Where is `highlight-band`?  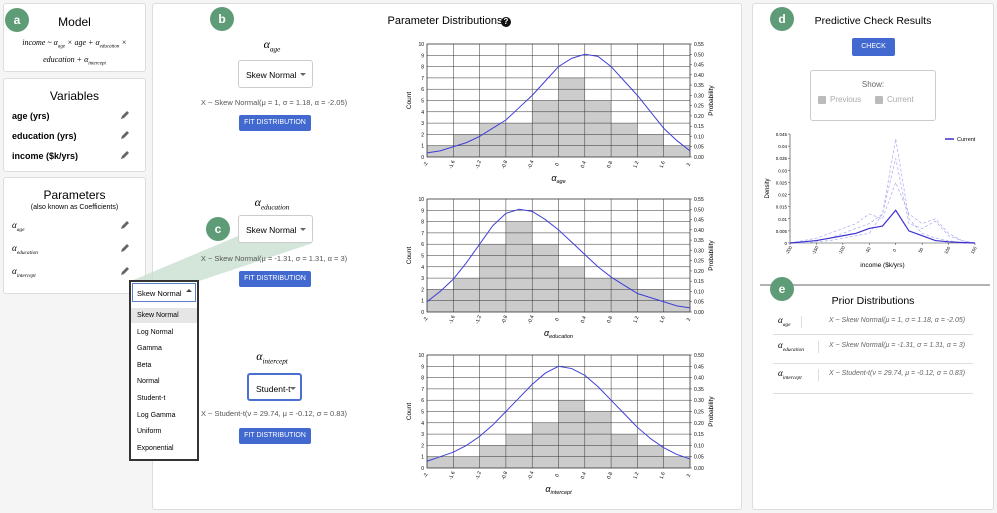 highlight-band is located at coordinates (222, 258).